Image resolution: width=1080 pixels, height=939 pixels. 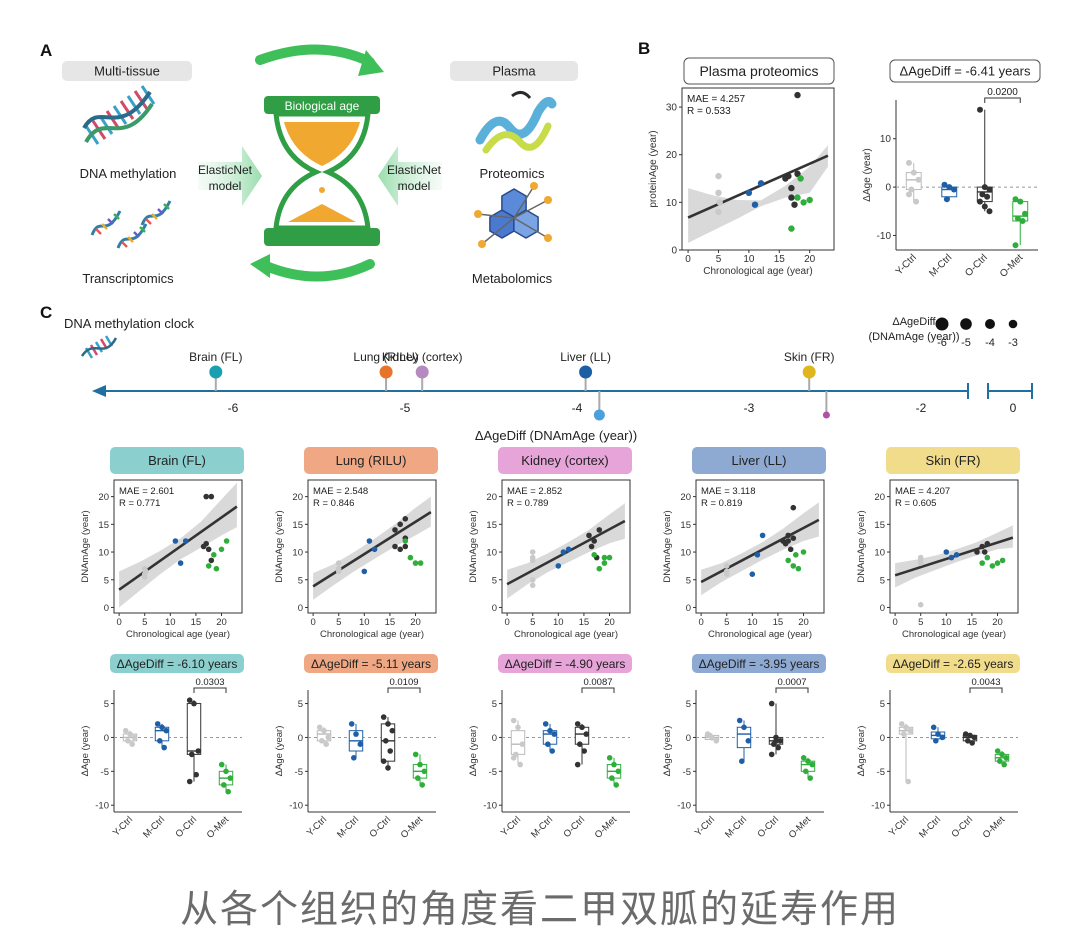 I want to click on x-tick-label: 10, so click(x=946, y=622).